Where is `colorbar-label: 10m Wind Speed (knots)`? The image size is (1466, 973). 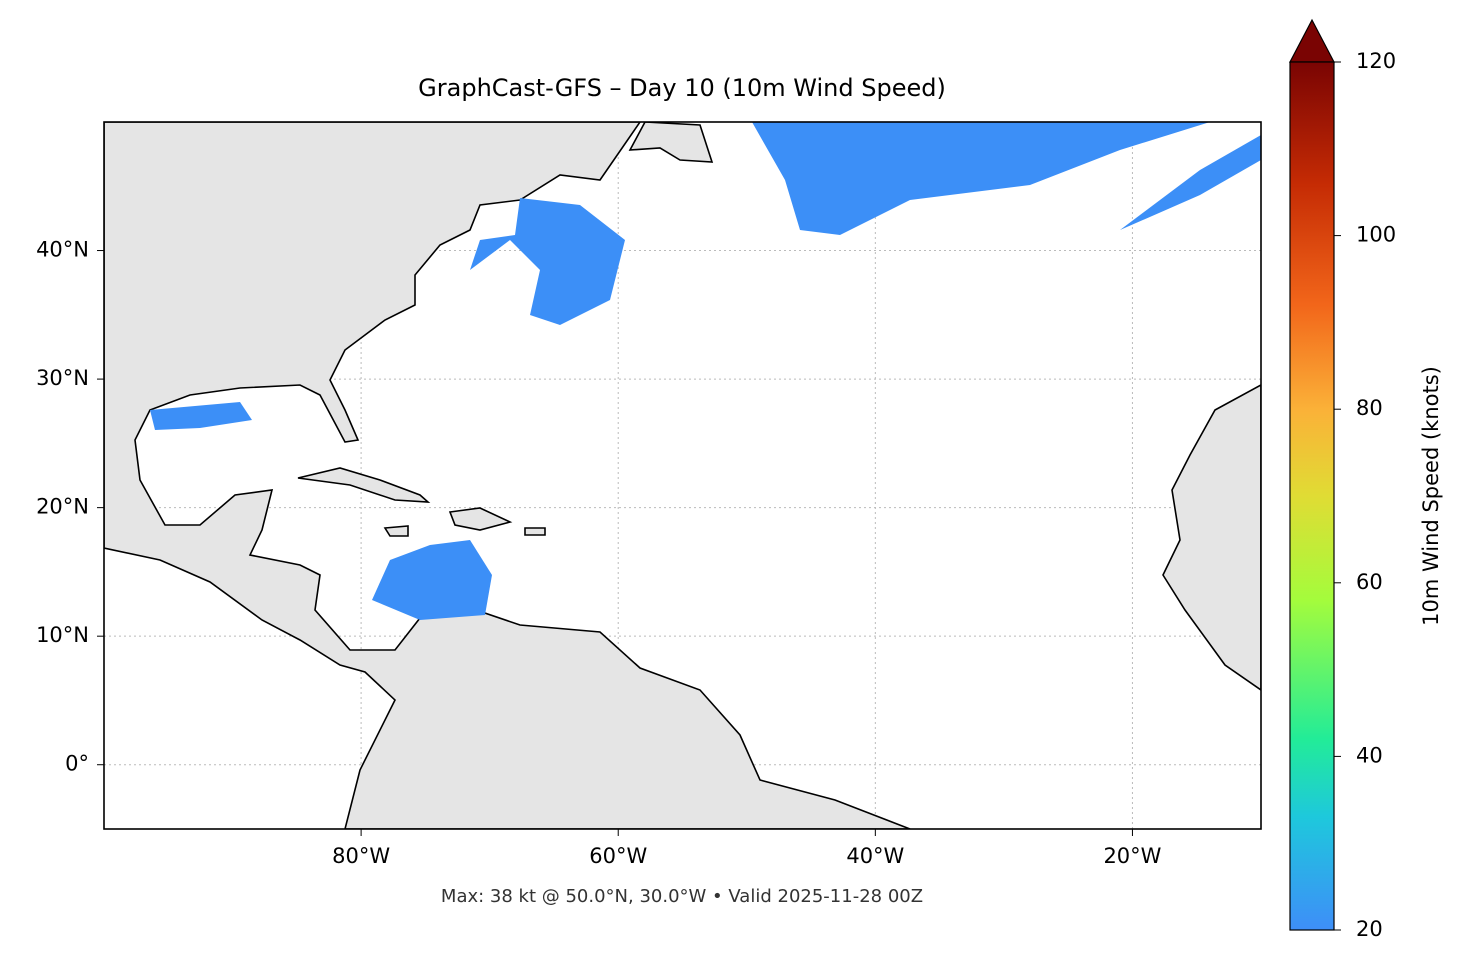
colorbar-label: 10m Wind Speed (knots) is located at coordinates (1431, 496).